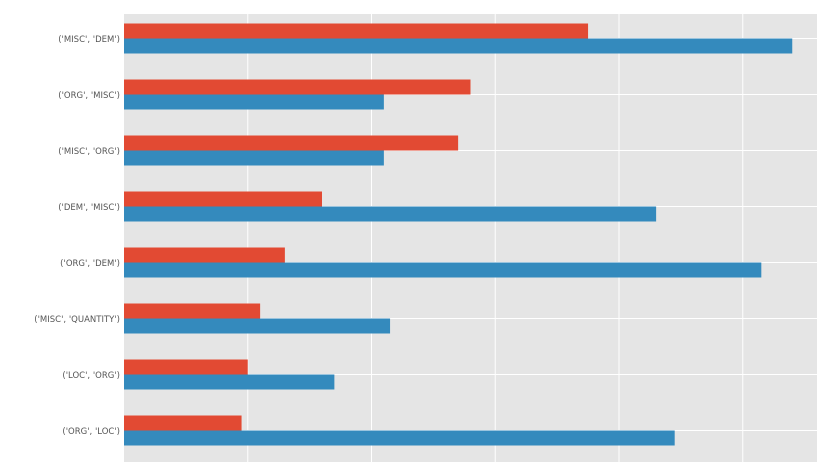 The image size is (828, 469). What do you see at coordinates (89, 208) in the screenshot?
I see `y-tick-label: ('DEM', 'MISC')` at bounding box center [89, 208].